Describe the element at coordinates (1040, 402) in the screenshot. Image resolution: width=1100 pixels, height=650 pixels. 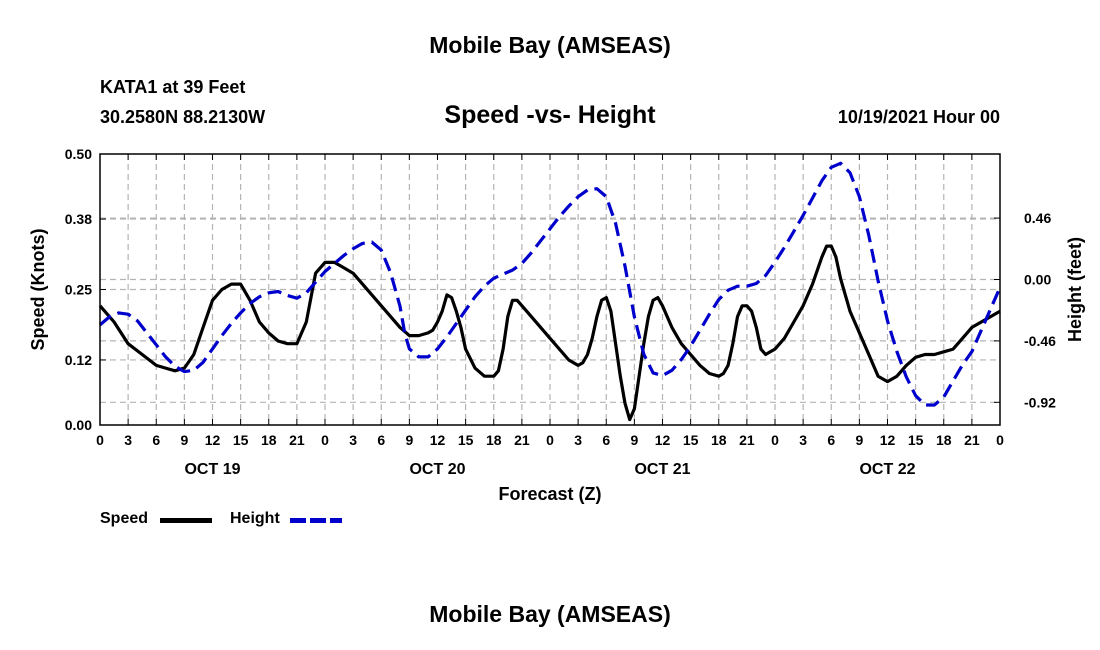
I see `y-right-tick-label: -0.92` at that location.